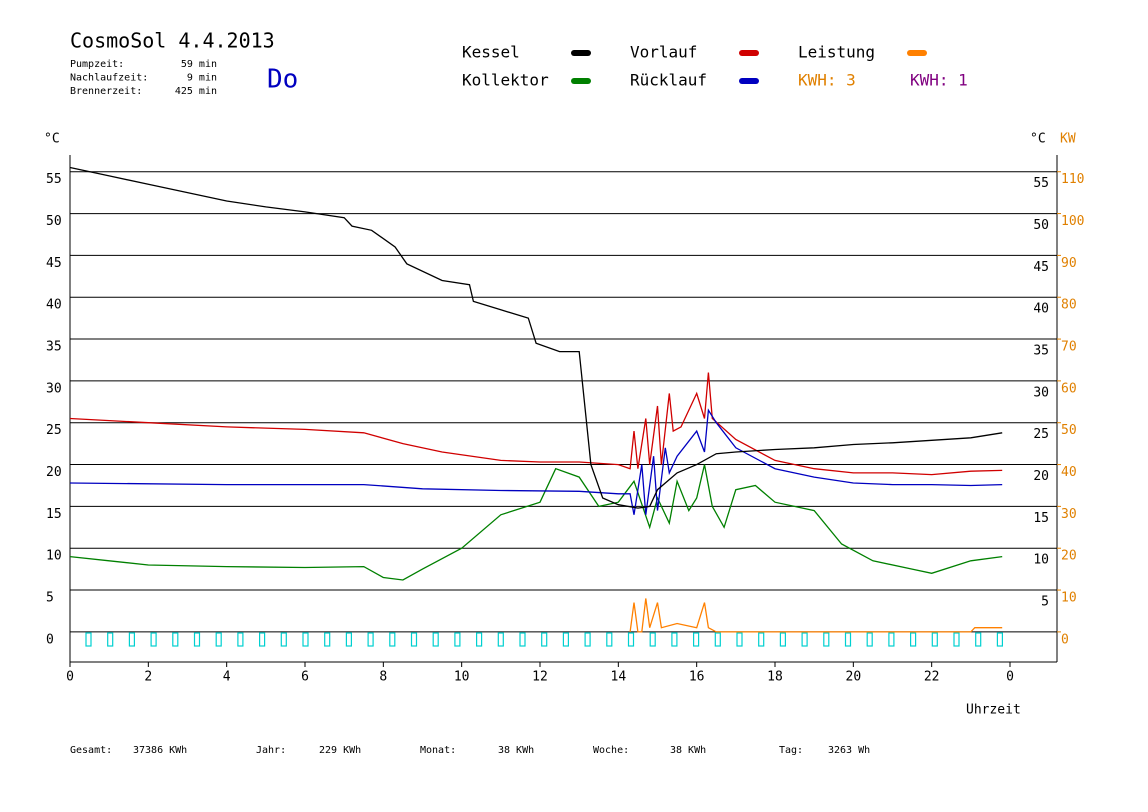 The width and height of the screenshot is (1148, 812). What do you see at coordinates (54, 556) in the screenshot?
I see `y-tick-label: 10` at bounding box center [54, 556].